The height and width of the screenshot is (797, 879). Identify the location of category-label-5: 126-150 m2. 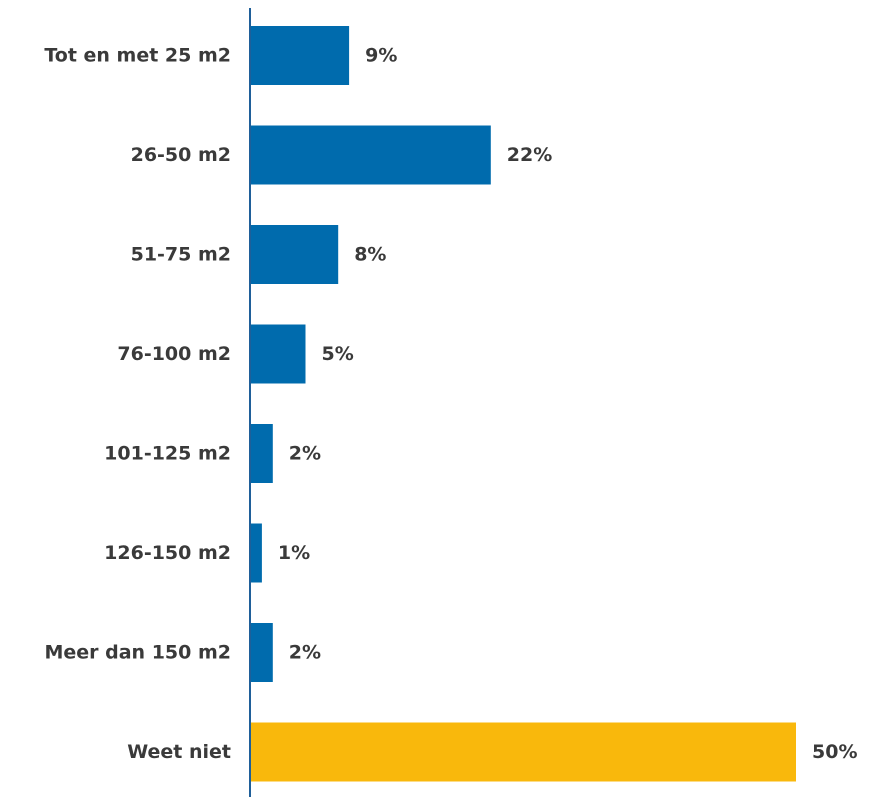
(167, 553).